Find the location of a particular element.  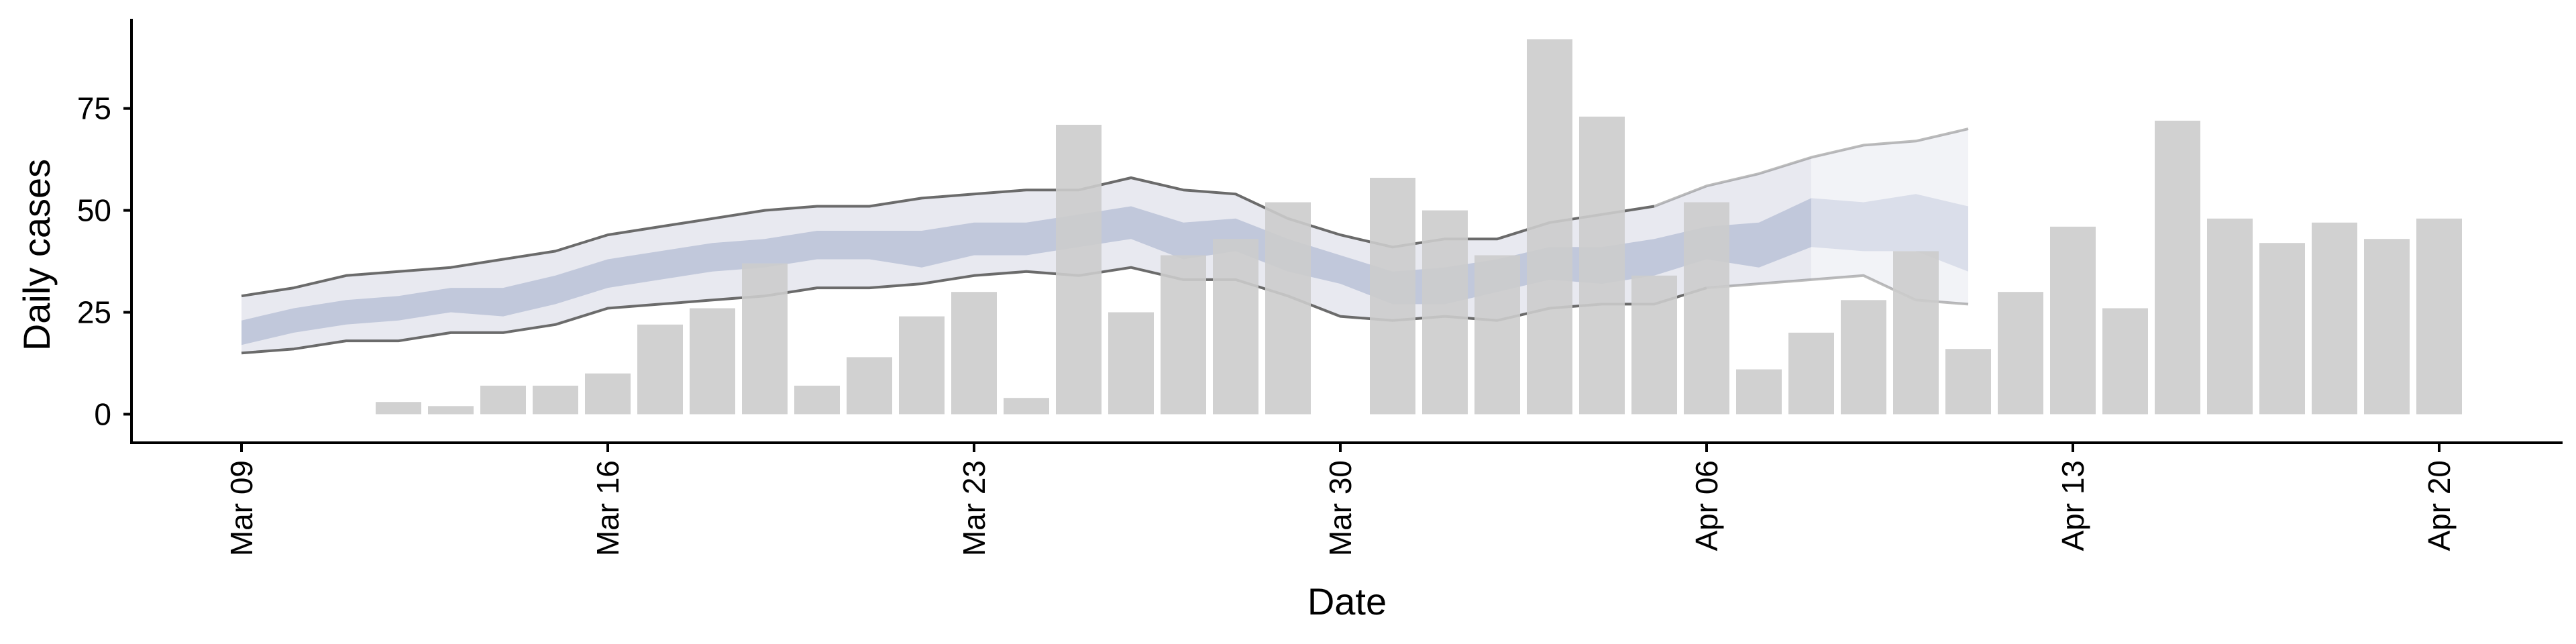

x-tick-label: Mar 16 is located at coordinates (607, 508).